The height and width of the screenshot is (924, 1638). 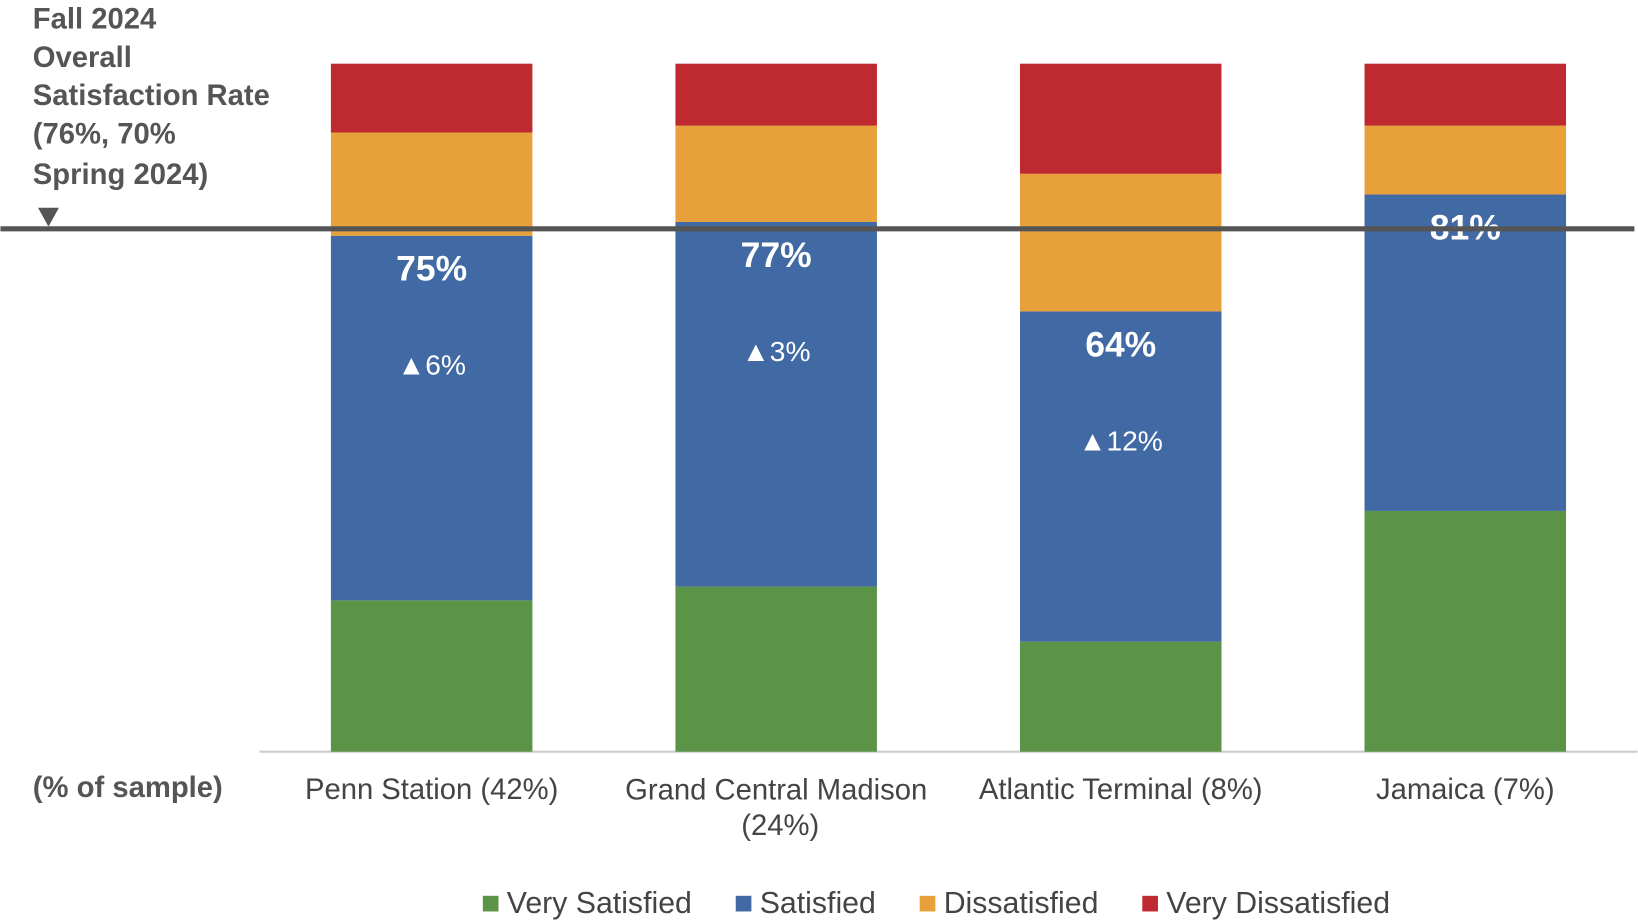 I want to click on legend-label: Satisfied, so click(x=818, y=903).